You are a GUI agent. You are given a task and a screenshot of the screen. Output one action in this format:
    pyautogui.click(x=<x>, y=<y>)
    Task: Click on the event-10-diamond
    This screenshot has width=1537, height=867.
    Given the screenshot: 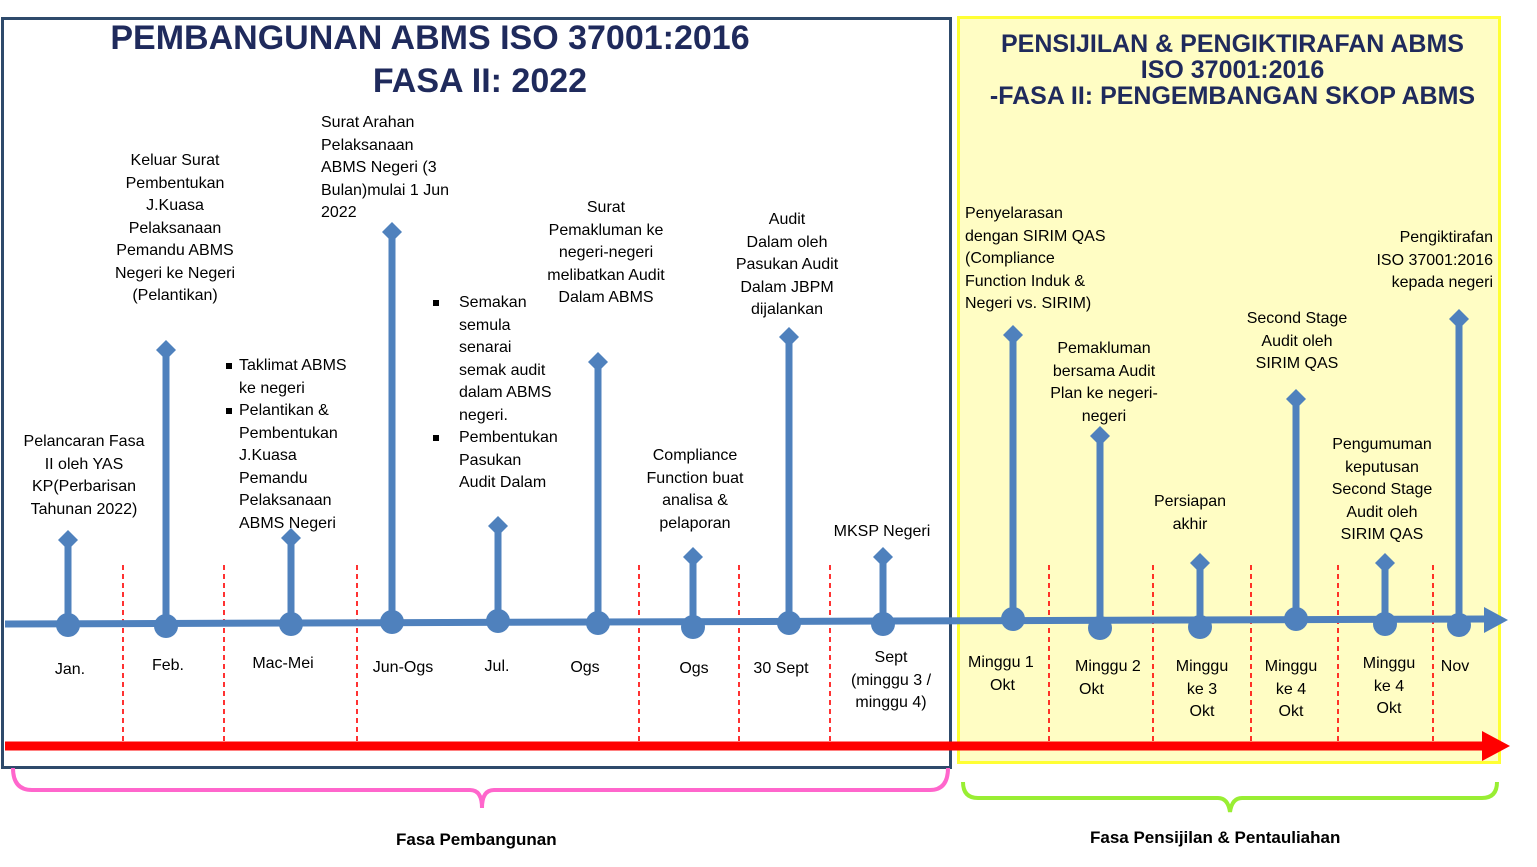 What is the action you would take?
    pyautogui.click(x=1013, y=335)
    